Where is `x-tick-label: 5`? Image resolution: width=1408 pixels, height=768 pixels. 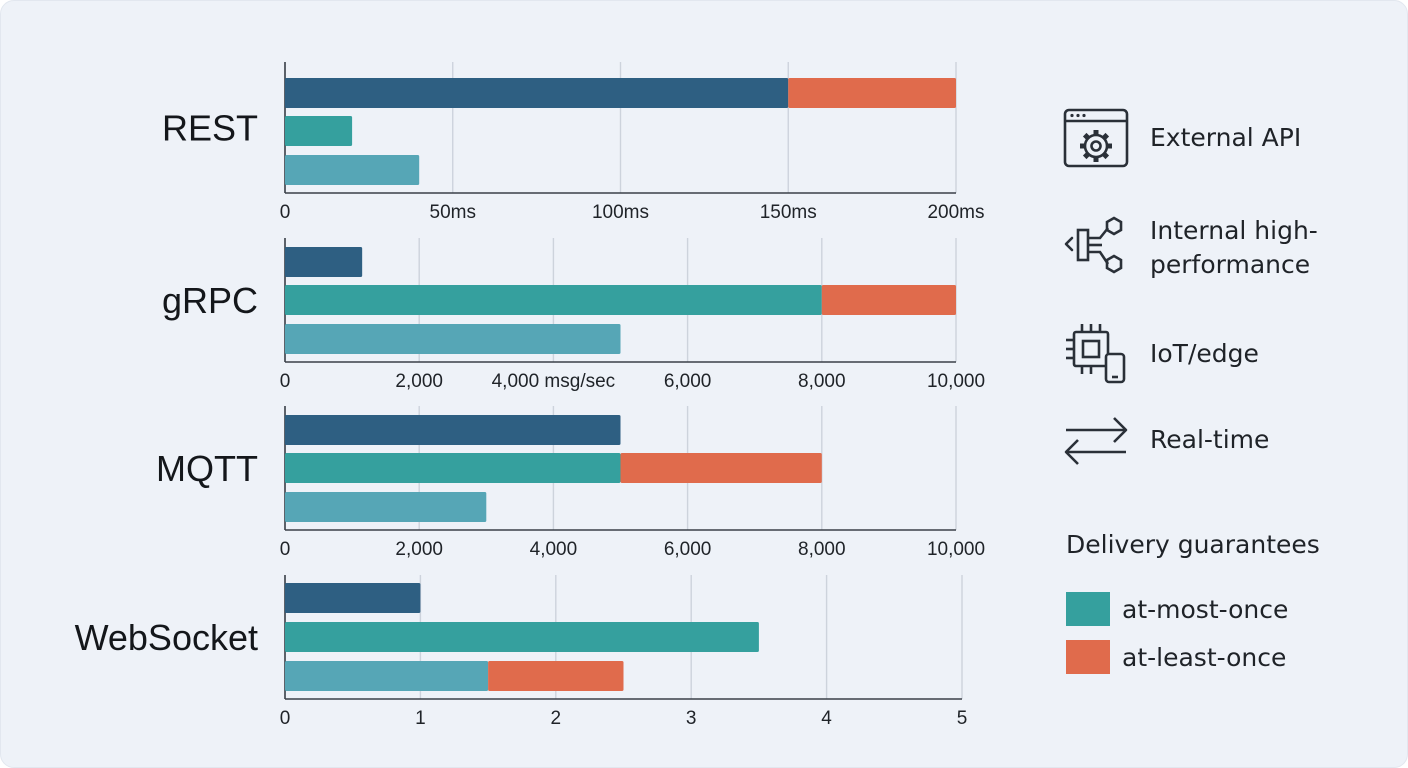
x-tick-label: 5 is located at coordinates (962, 718).